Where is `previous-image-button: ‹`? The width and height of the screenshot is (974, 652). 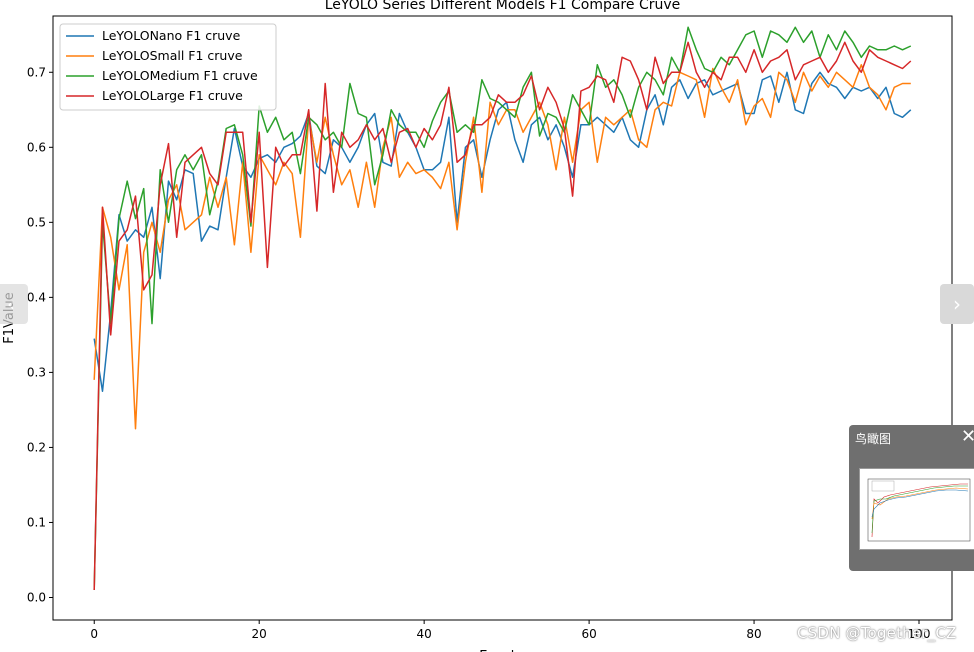
previous-image-button: ‹ is located at coordinates (14, 304).